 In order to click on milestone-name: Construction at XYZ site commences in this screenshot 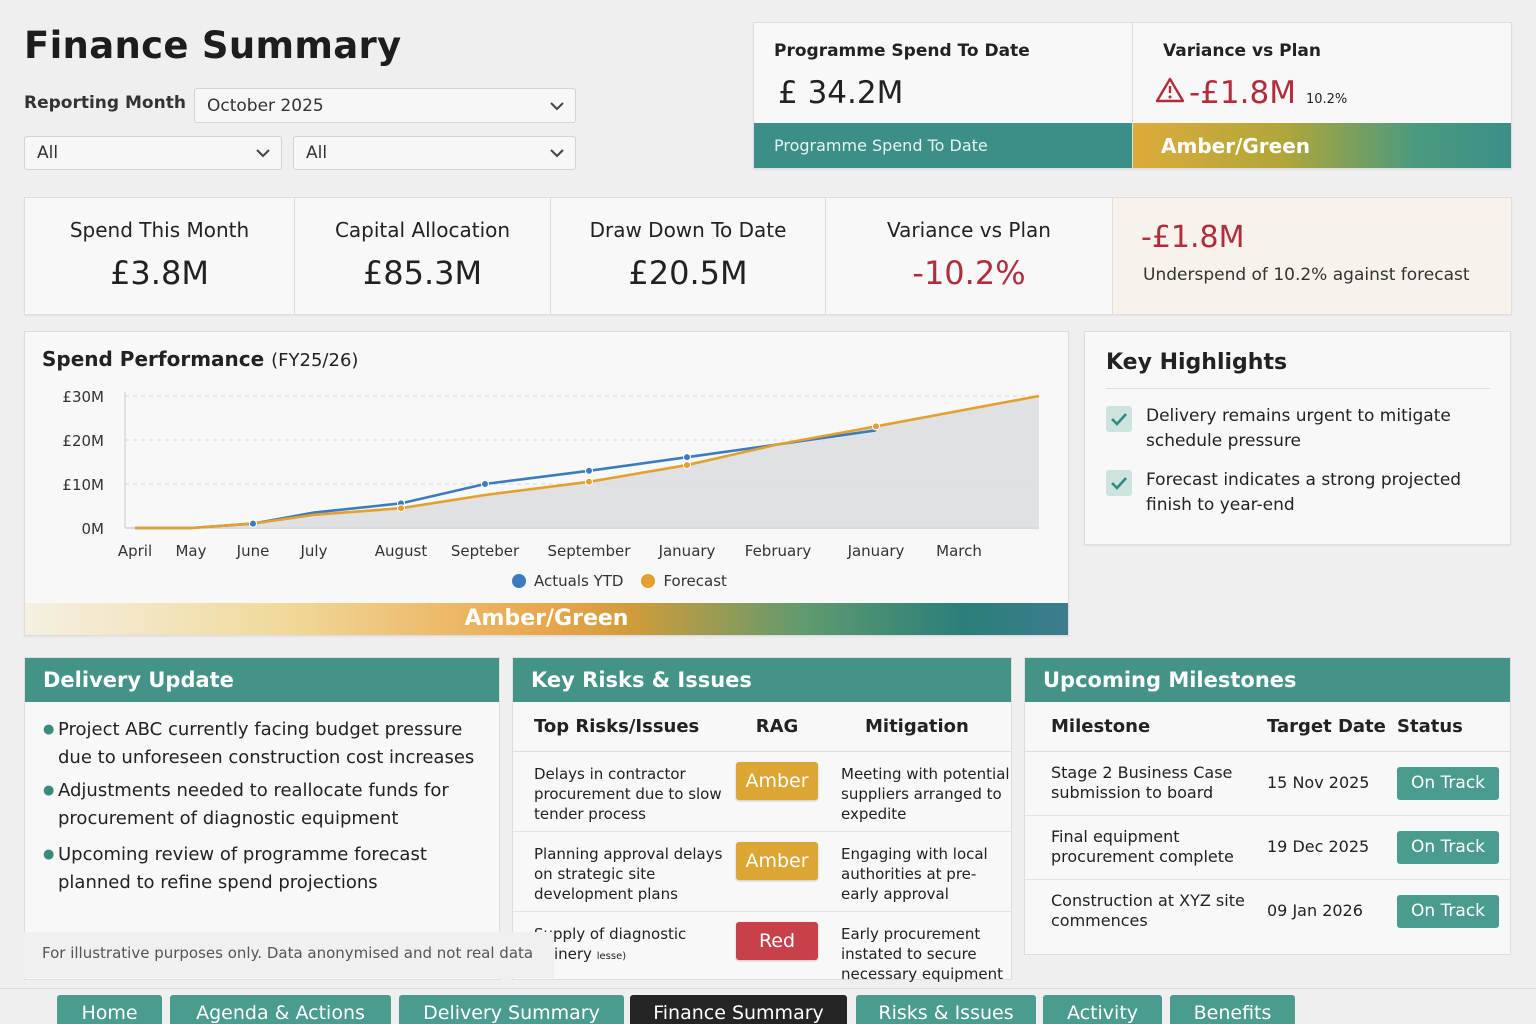, I will do `click(1148, 911)`.